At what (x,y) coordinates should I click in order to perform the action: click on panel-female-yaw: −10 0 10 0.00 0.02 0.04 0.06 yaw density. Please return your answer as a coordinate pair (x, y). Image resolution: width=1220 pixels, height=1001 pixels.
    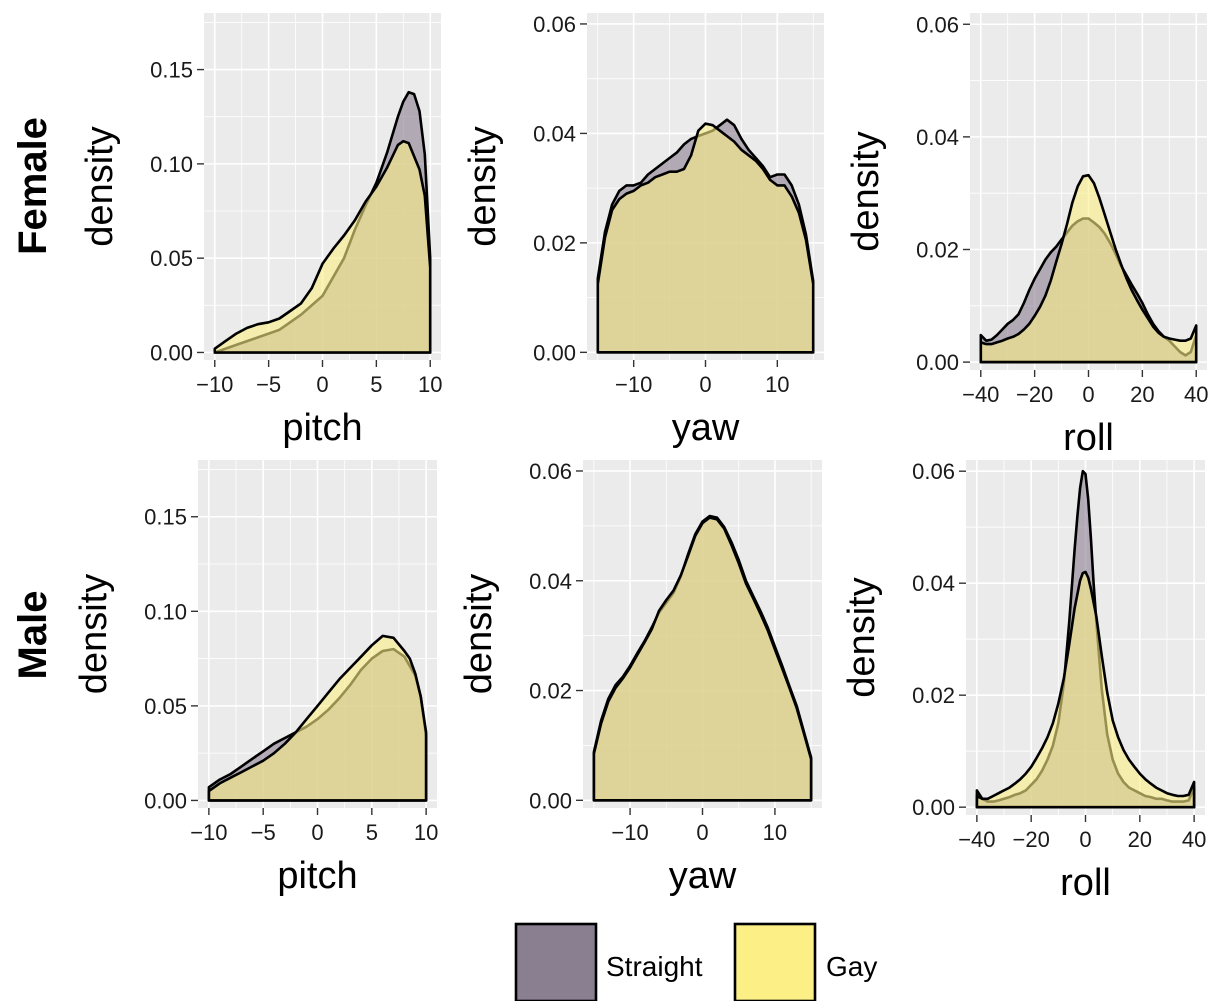
    Looking at the image, I should click on (643, 230).